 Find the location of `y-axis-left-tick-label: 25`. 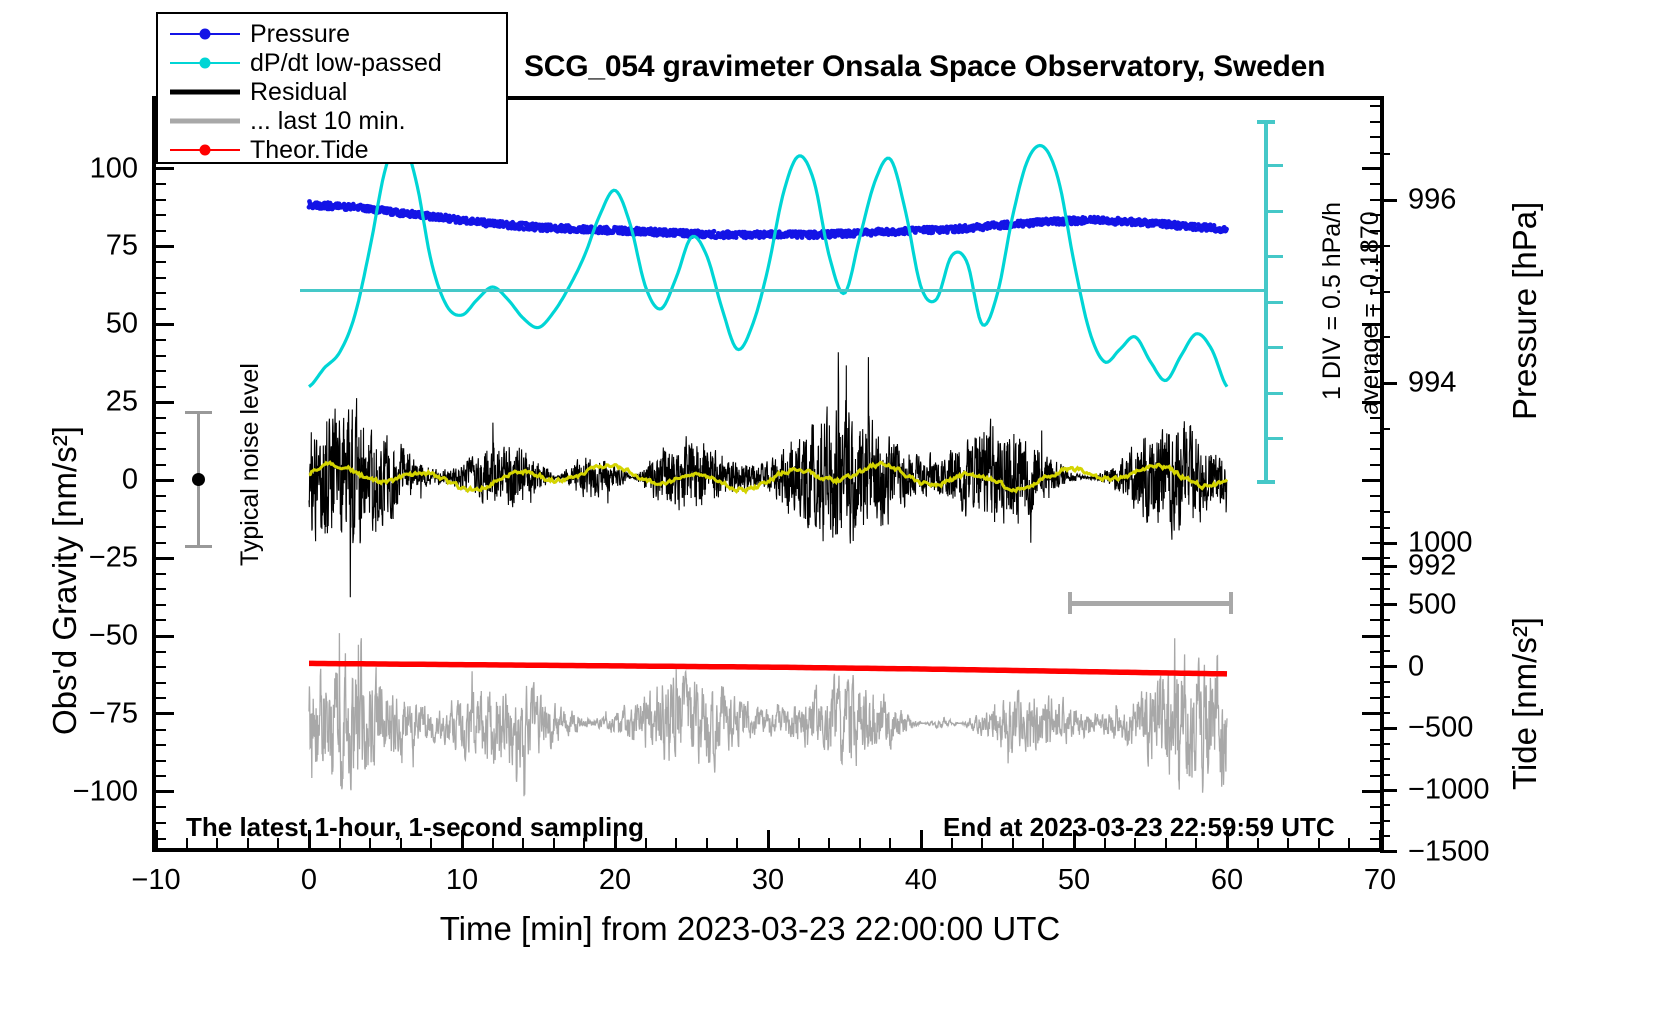

y-axis-left-tick-label: 25 is located at coordinates (121, 401).